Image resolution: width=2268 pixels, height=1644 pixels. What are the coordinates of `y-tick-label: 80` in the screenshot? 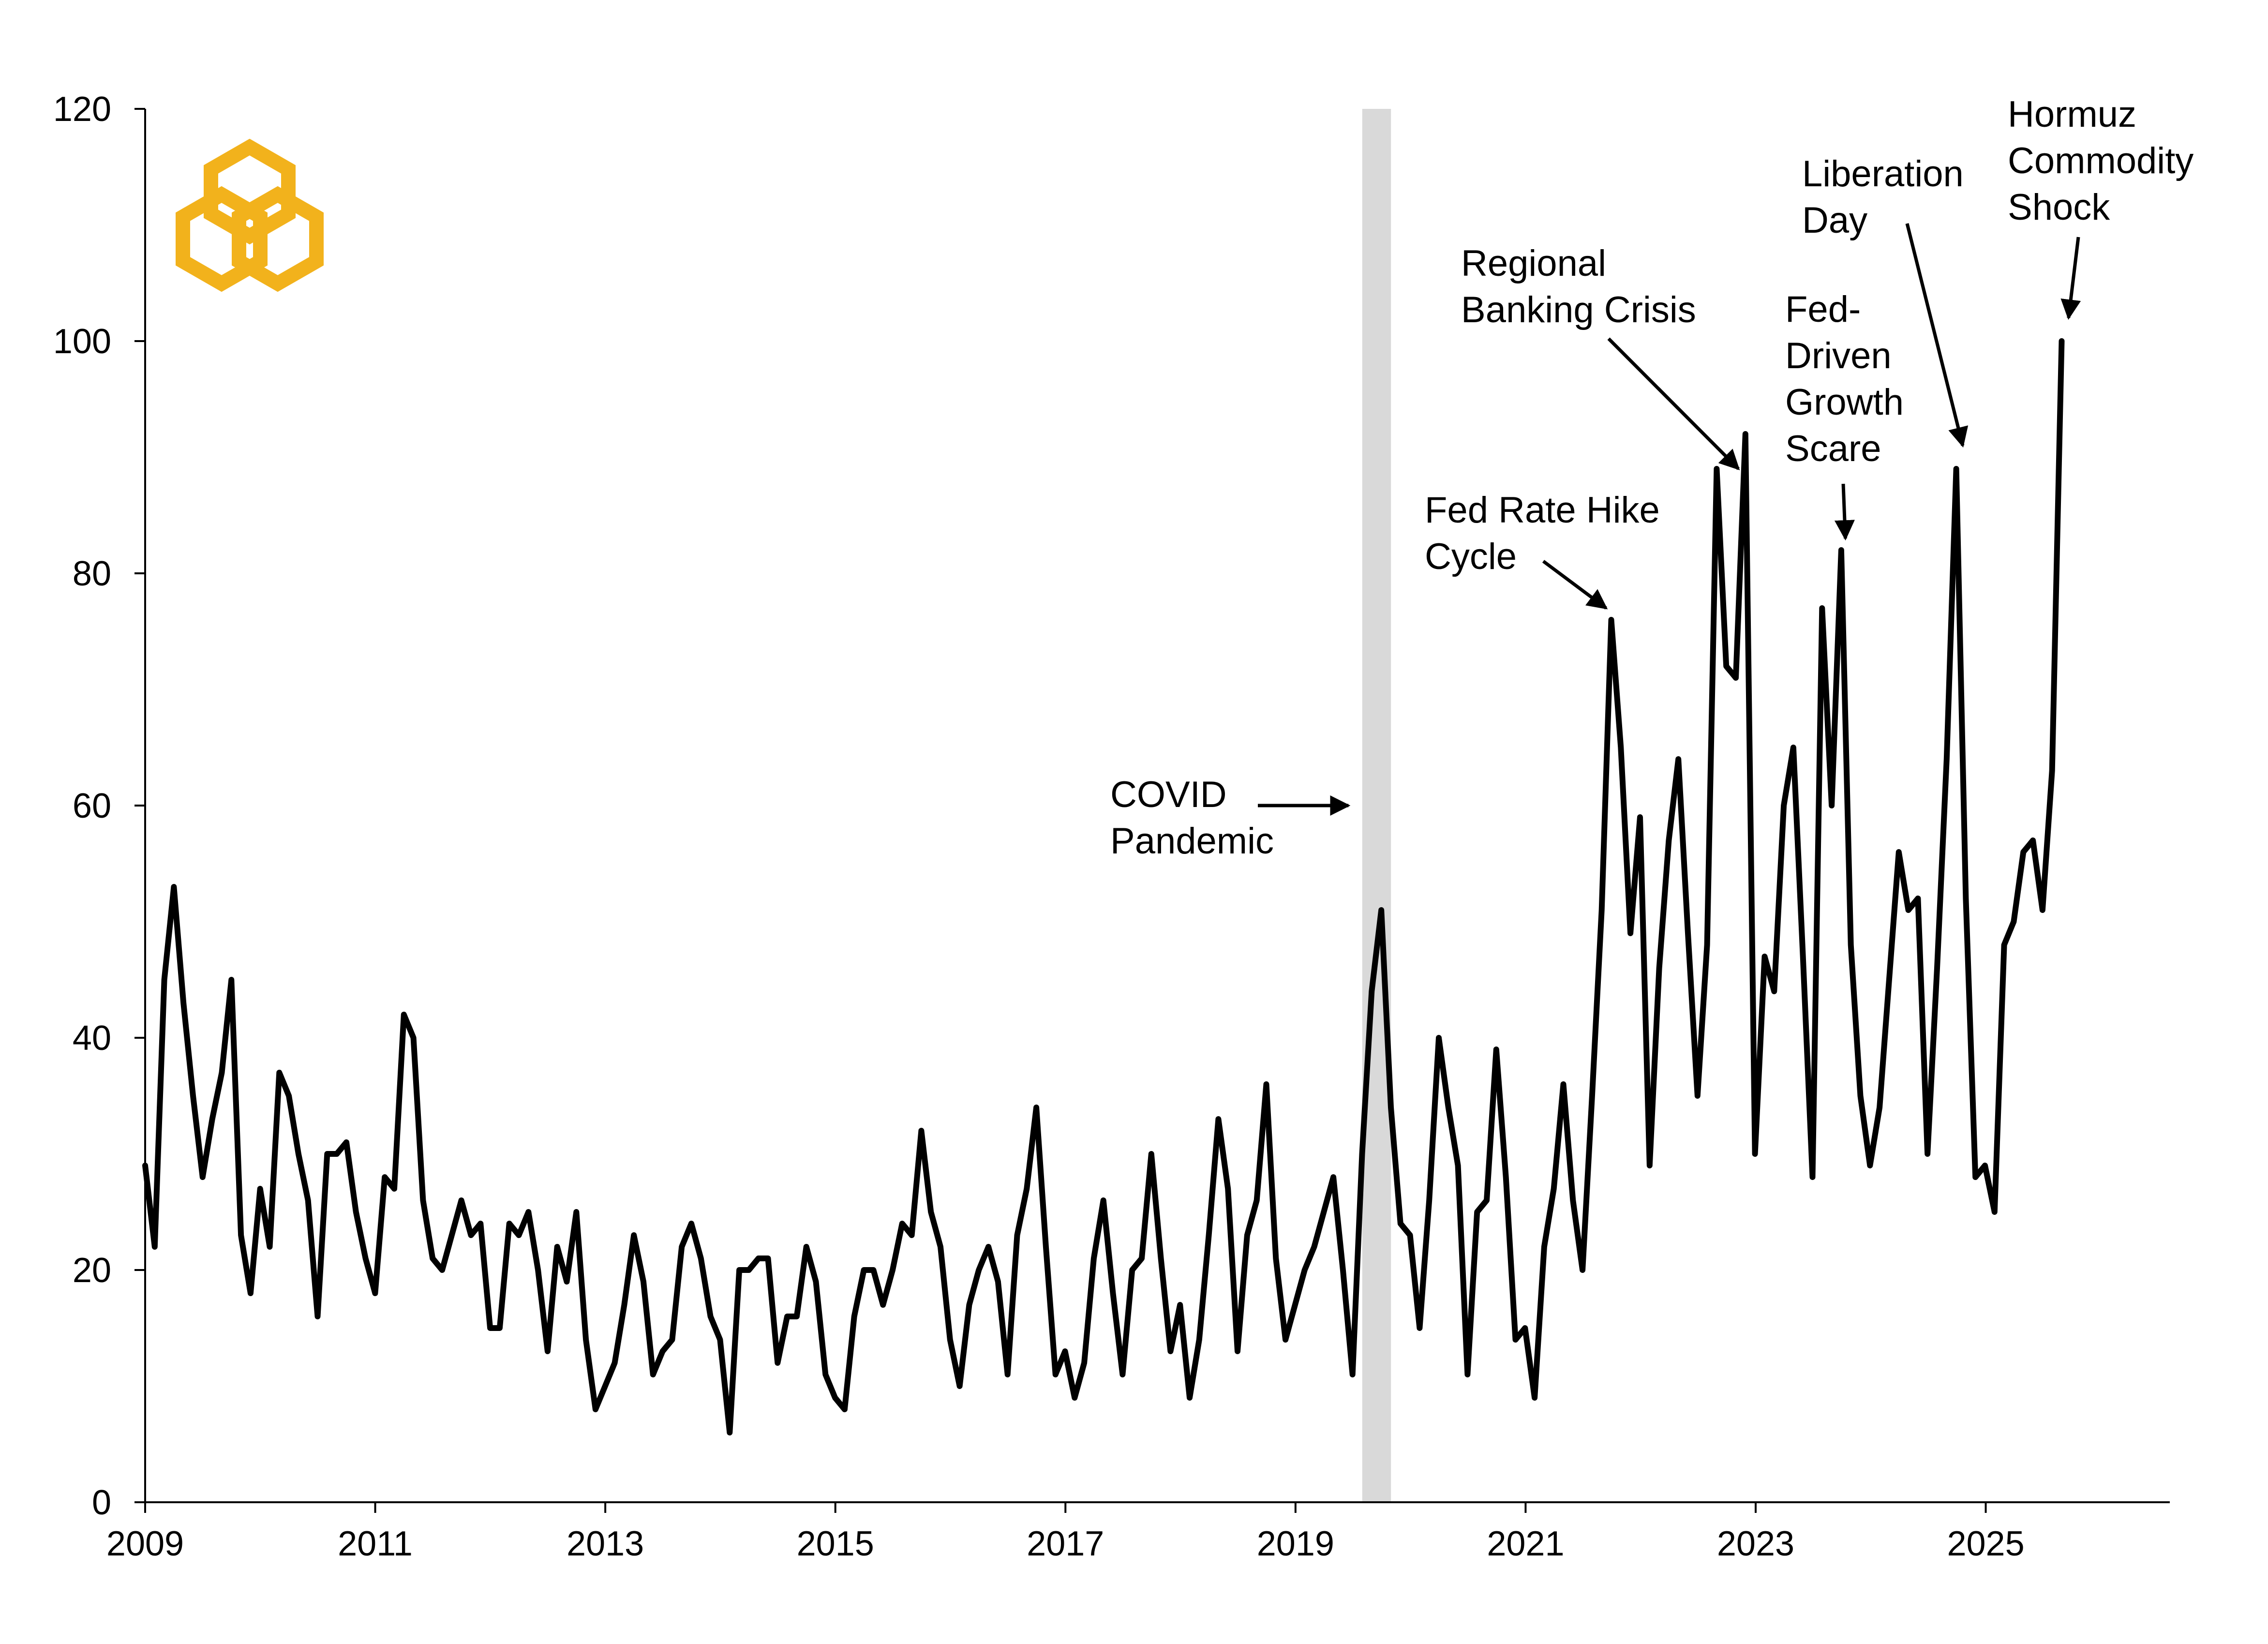 It's located at (92, 573).